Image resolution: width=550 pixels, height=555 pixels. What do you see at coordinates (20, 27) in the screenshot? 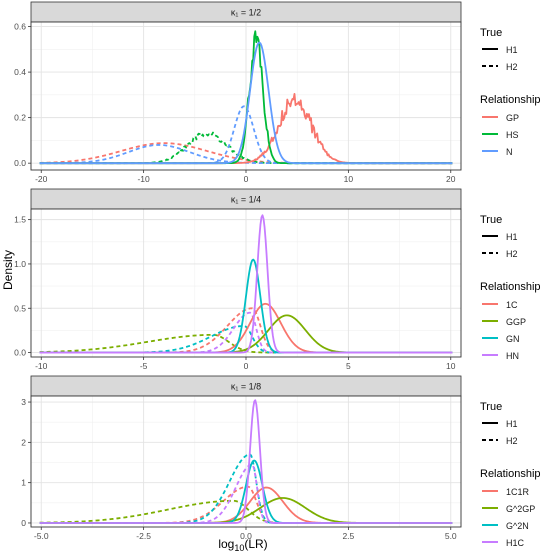
I see `y-tick-label: 0.6` at bounding box center [20, 27].